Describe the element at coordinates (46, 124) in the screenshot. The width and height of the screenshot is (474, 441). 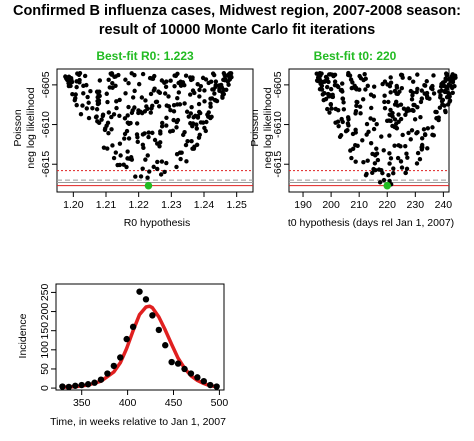
I see `r0-panel-y-tick-label: -6610` at that location.